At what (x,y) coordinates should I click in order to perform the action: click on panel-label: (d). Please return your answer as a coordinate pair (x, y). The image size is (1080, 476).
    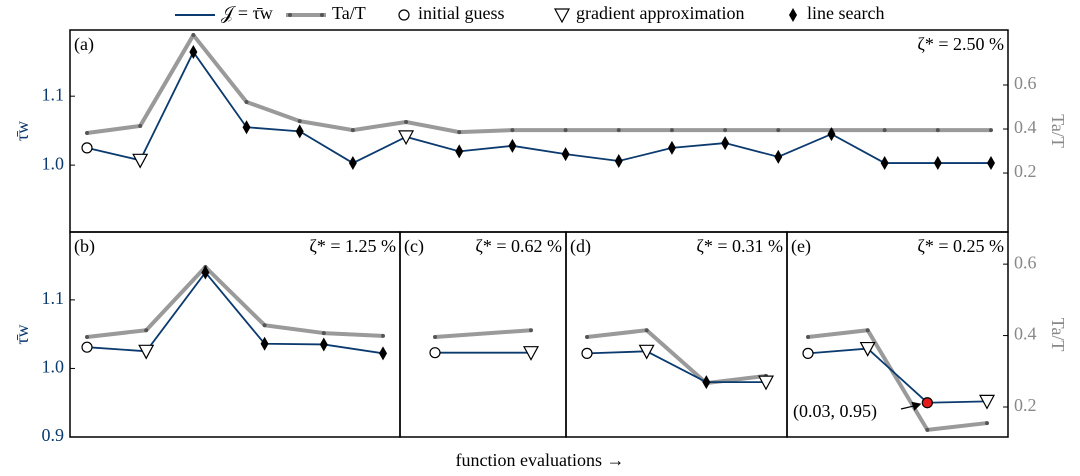
    Looking at the image, I should click on (580, 246).